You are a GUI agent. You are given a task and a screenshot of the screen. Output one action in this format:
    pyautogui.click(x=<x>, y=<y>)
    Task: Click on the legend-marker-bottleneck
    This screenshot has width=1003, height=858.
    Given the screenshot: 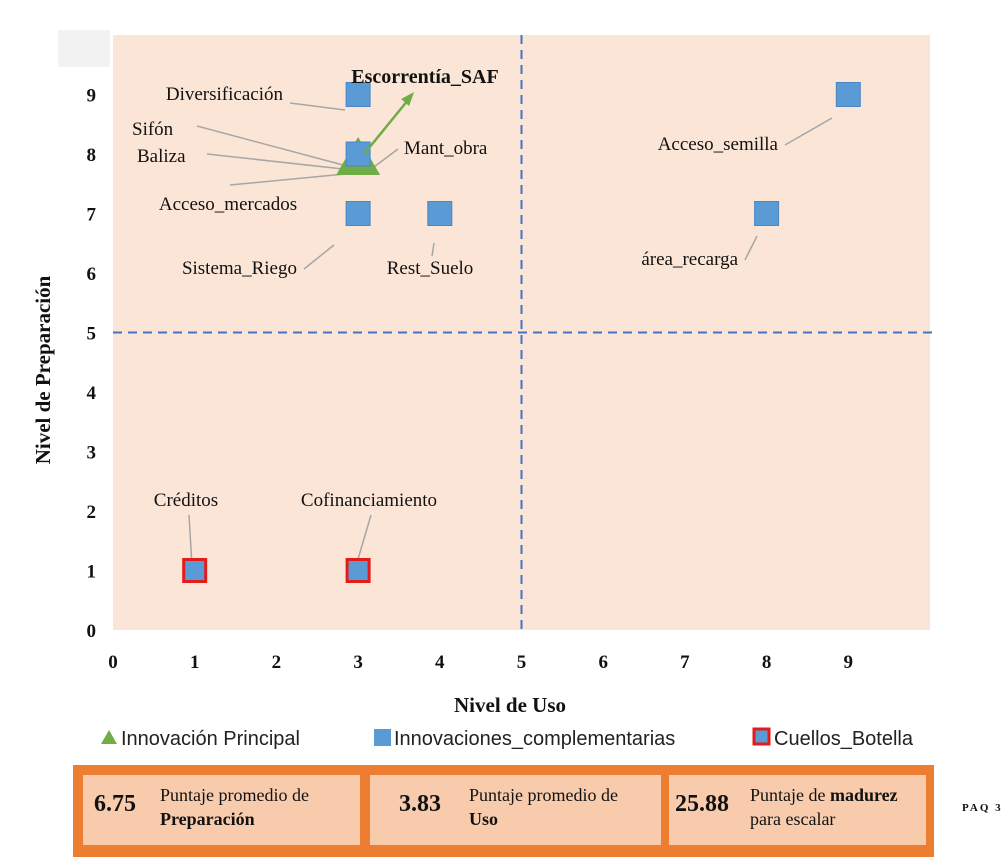 What is the action you would take?
    pyautogui.click(x=761, y=736)
    